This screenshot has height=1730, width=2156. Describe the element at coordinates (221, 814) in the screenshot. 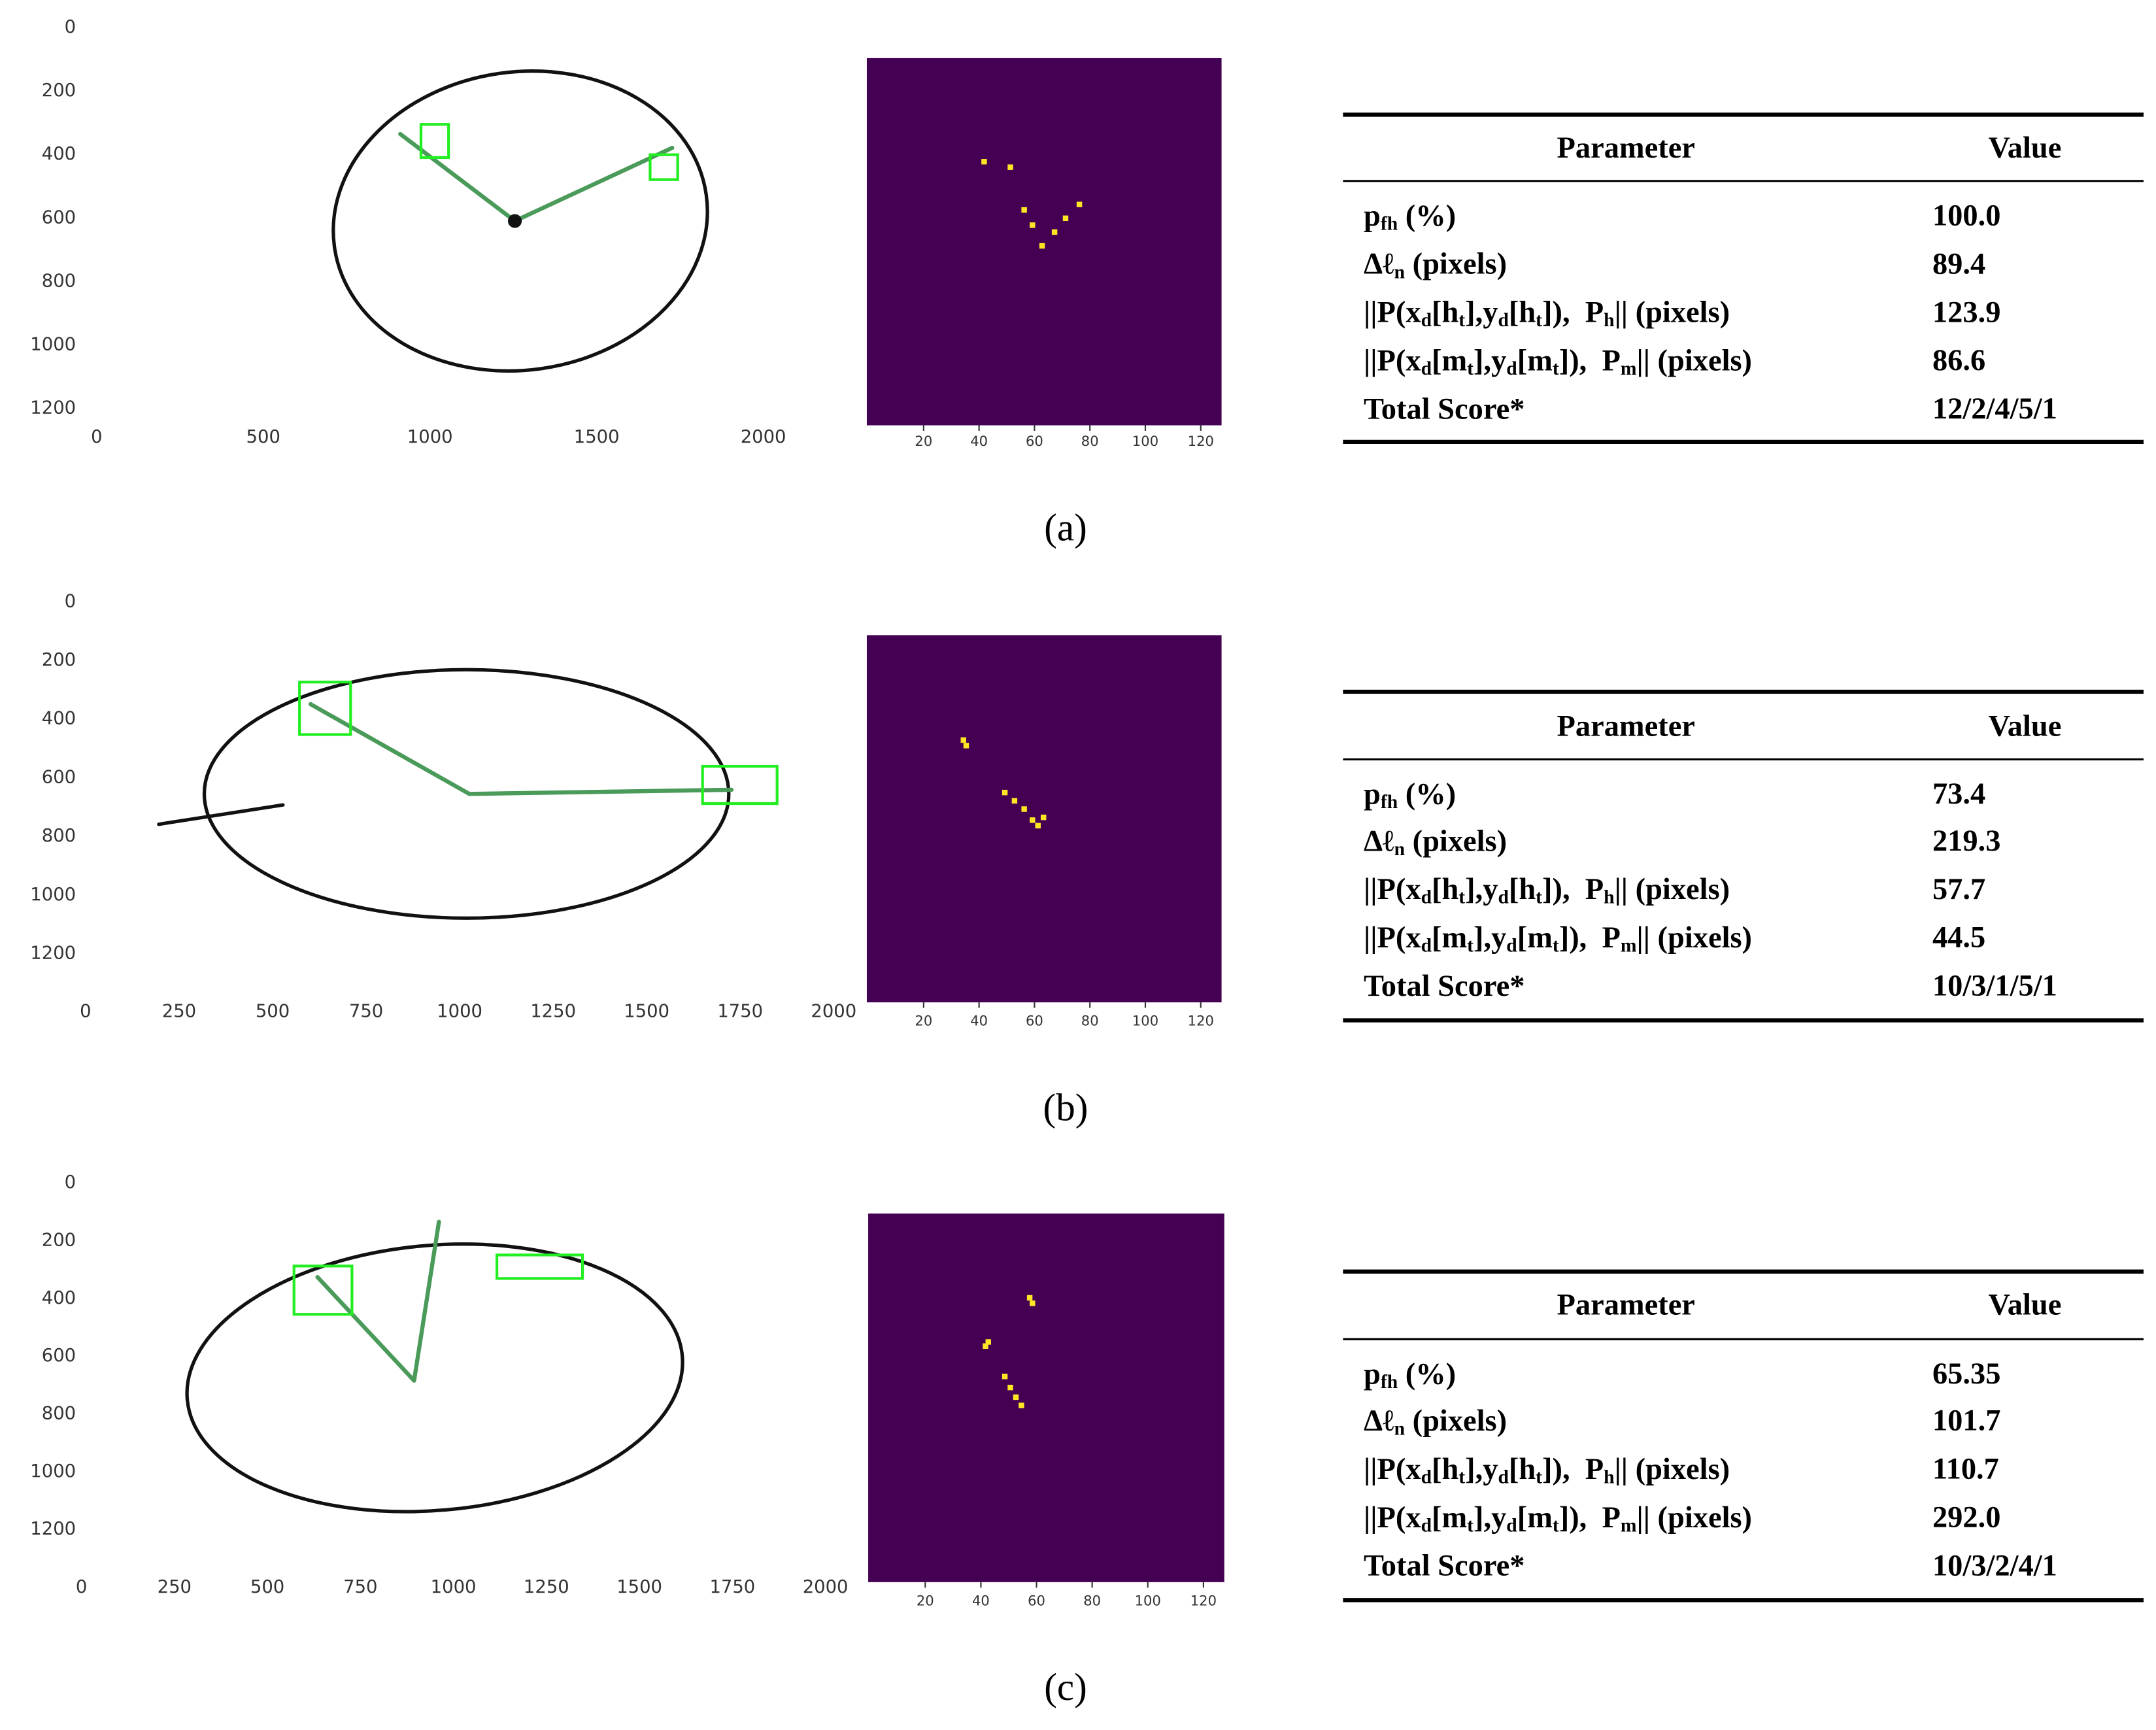

I see `stroke` at that location.